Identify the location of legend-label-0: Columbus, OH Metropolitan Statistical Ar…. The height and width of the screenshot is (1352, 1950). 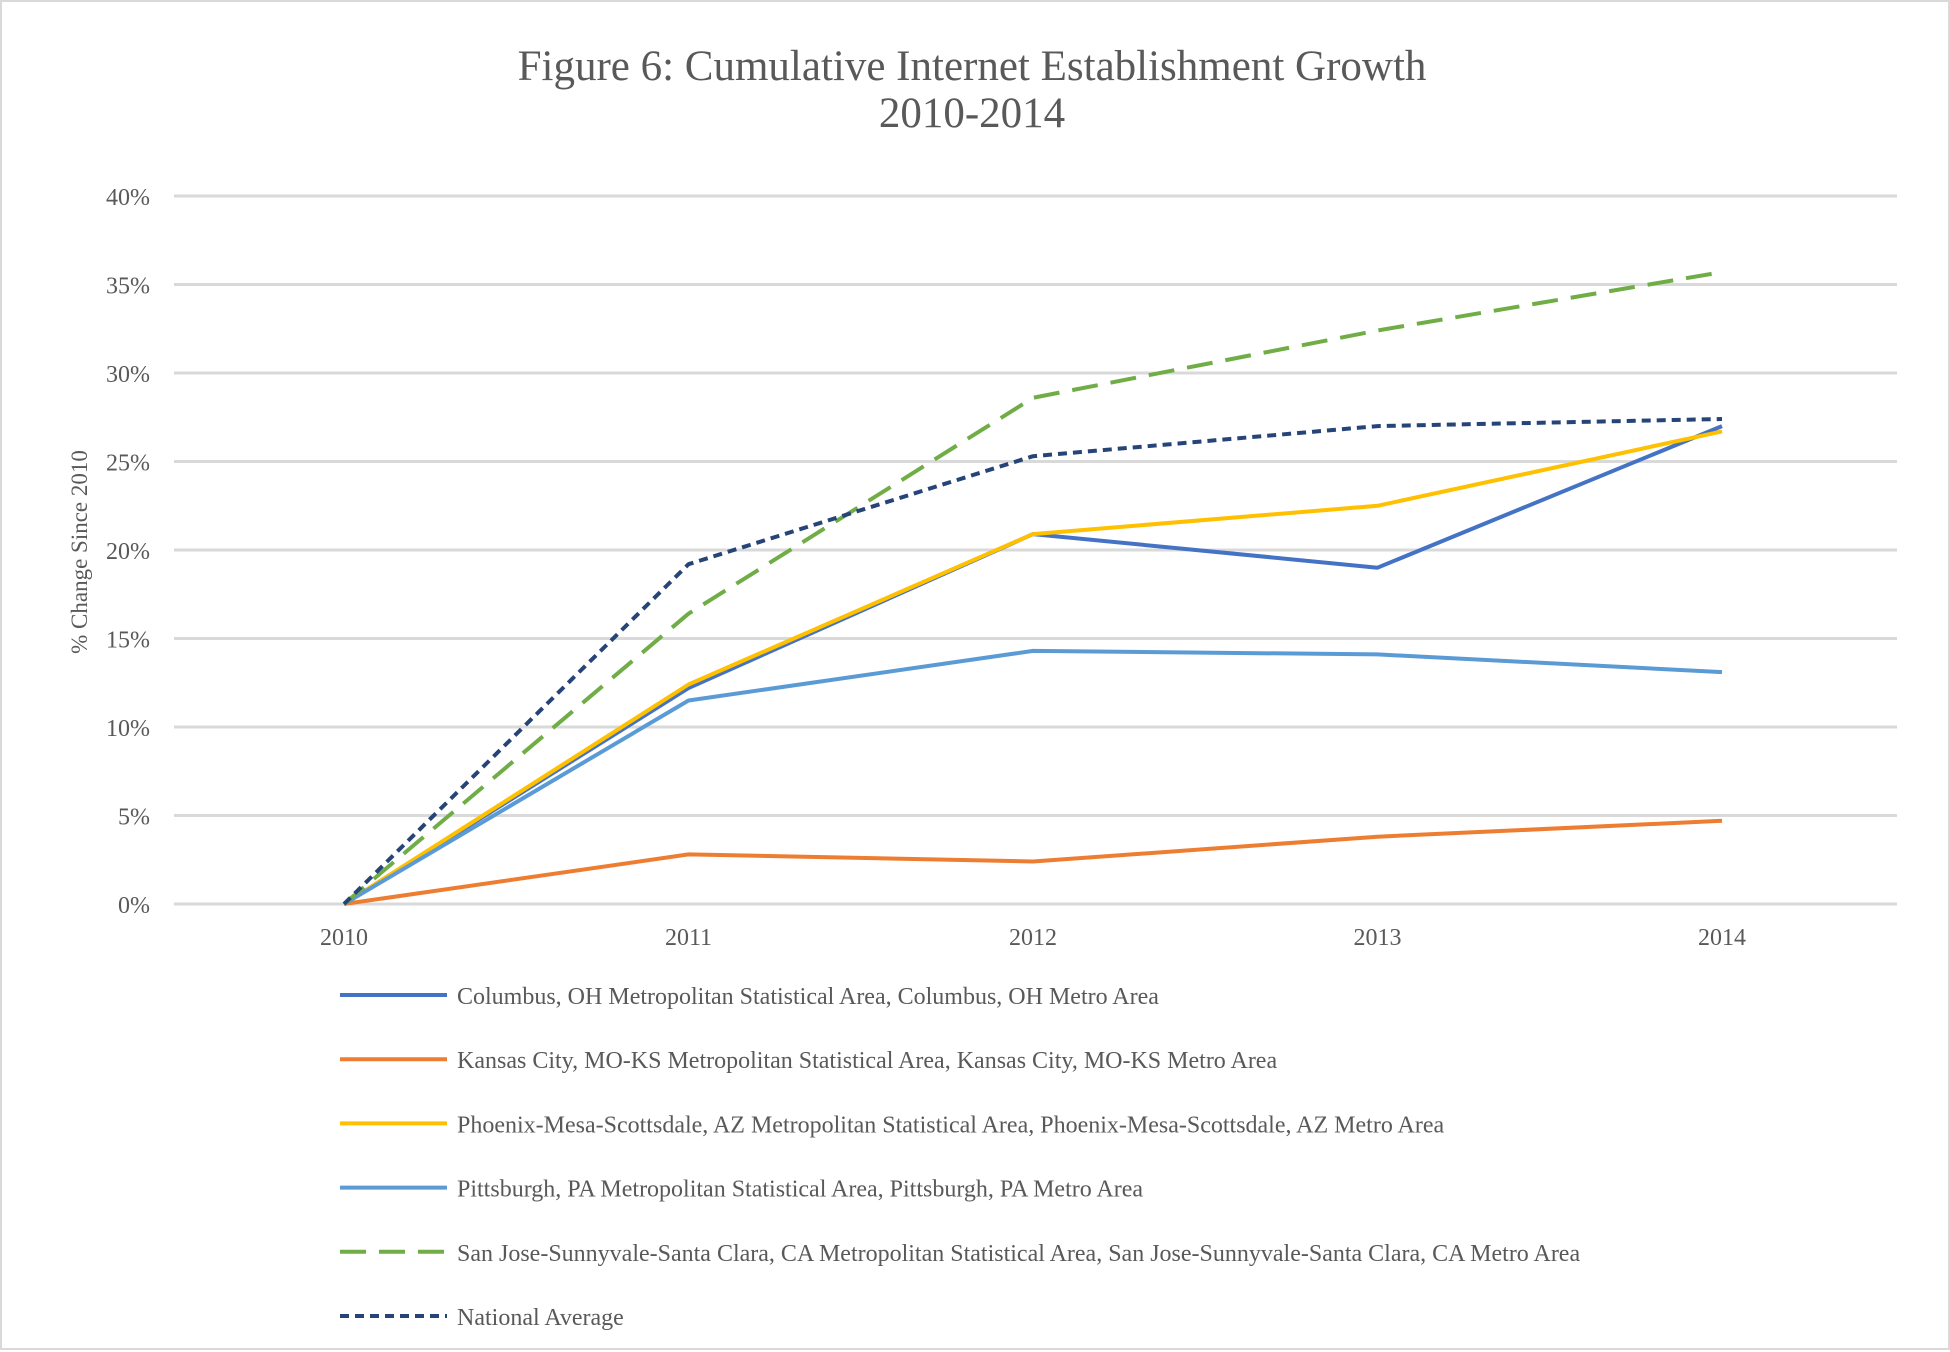
(808, 997).